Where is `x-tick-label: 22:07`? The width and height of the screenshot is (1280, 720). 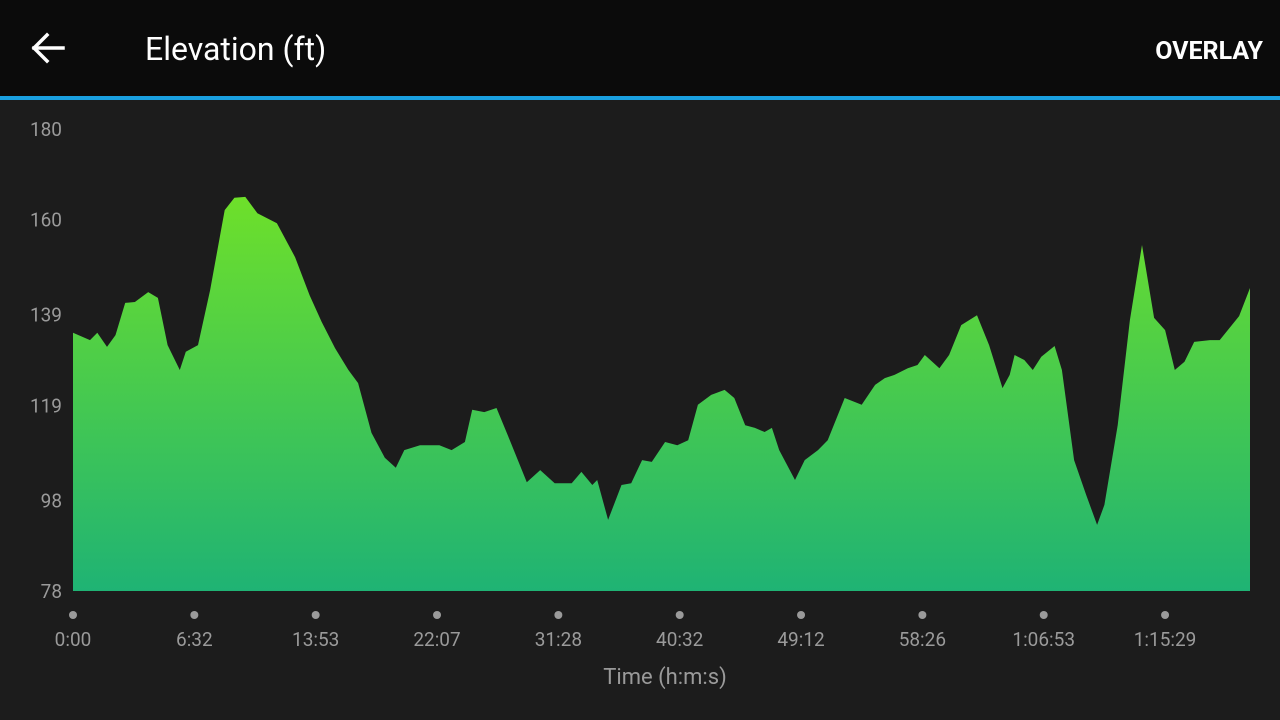 x-tick-label: 22:07 is located at coordinates (436, 639).